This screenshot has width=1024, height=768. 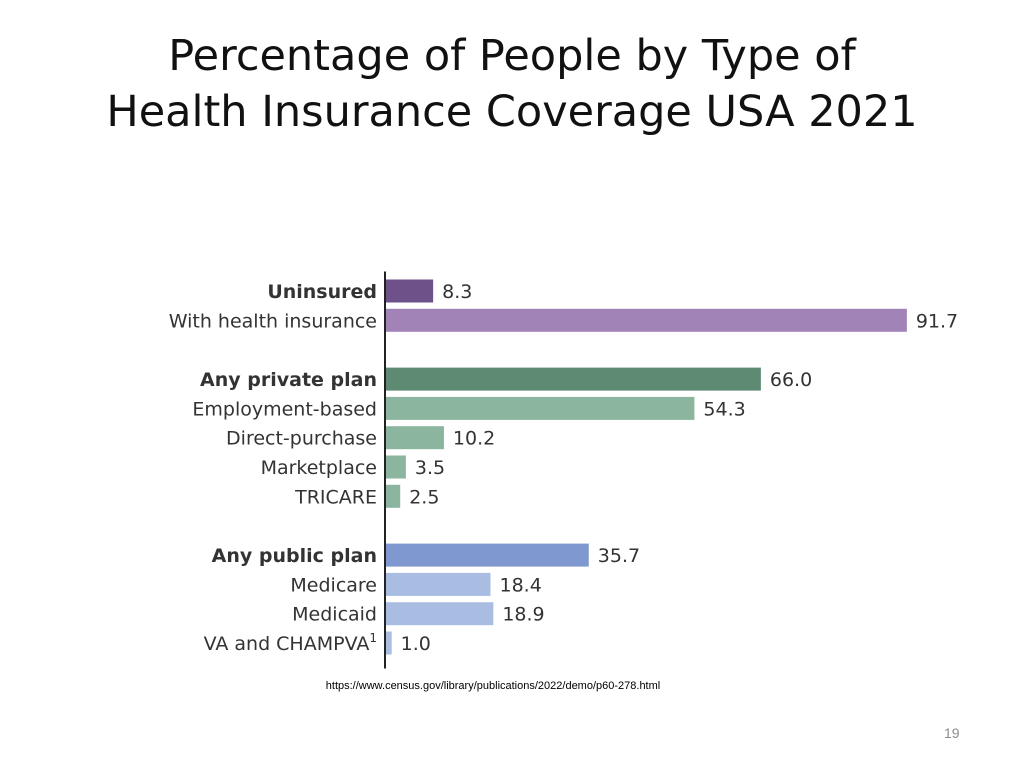 I want to click on value-label-any-private-plan: 66.0, so click(x=791, y=380).